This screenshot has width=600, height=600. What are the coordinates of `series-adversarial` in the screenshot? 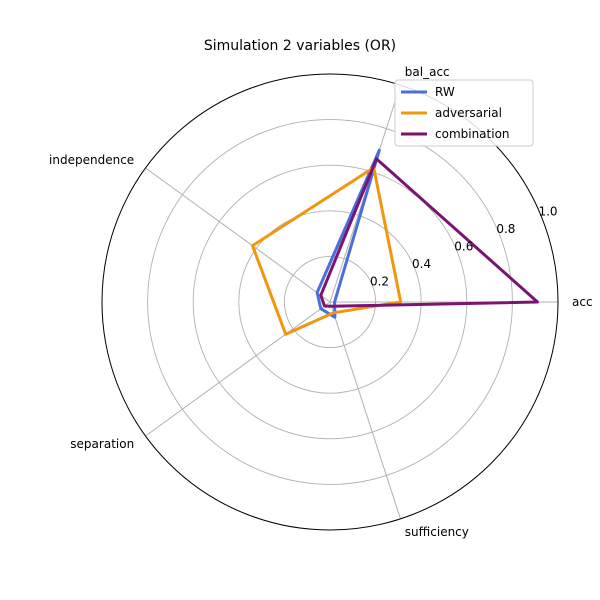 It's located at (327, 251).